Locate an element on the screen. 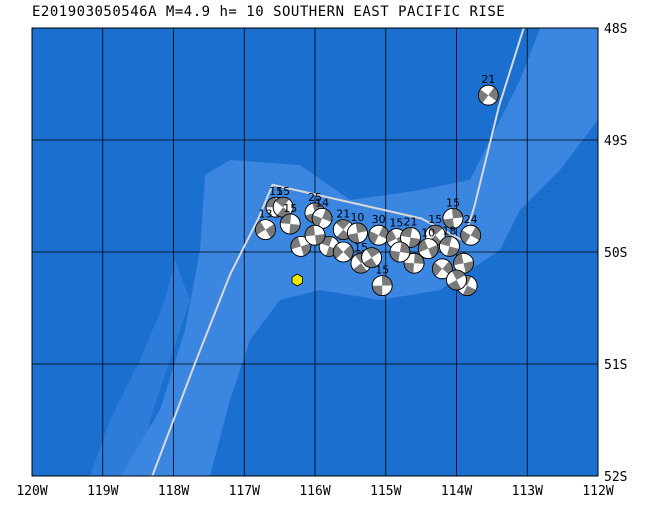 The image size is (648, 505). latitude-label: 49S is located at coordinates (615, 141).